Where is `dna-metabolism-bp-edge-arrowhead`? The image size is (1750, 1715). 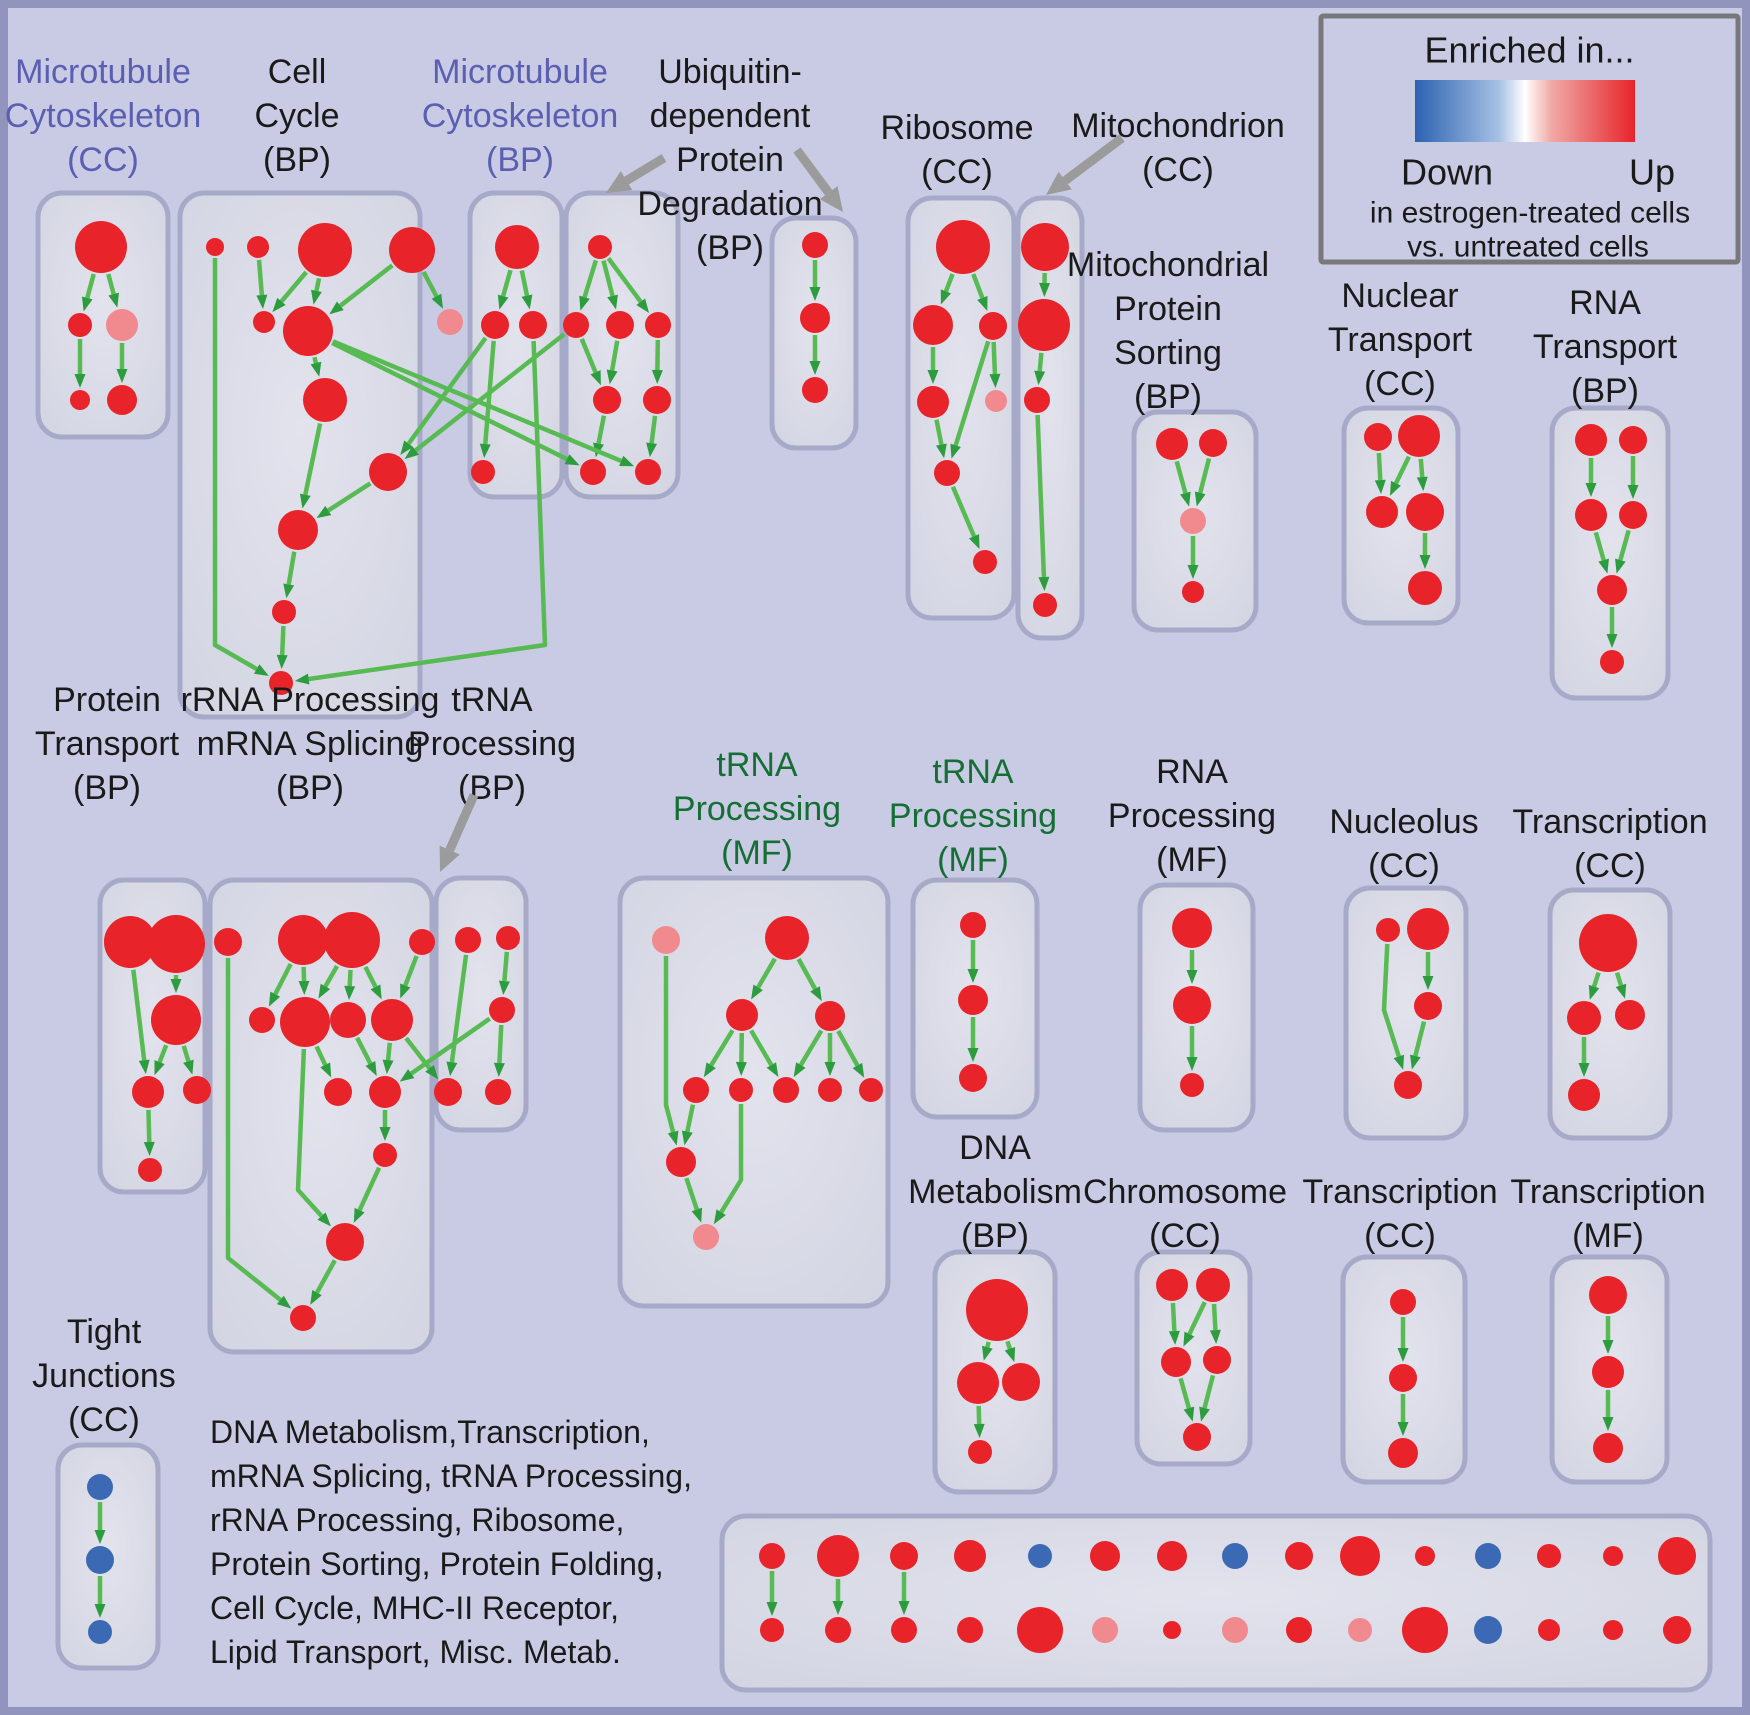 dna-metabolism-bp-edge-arrowhead is located at coordinates (979, 1431).